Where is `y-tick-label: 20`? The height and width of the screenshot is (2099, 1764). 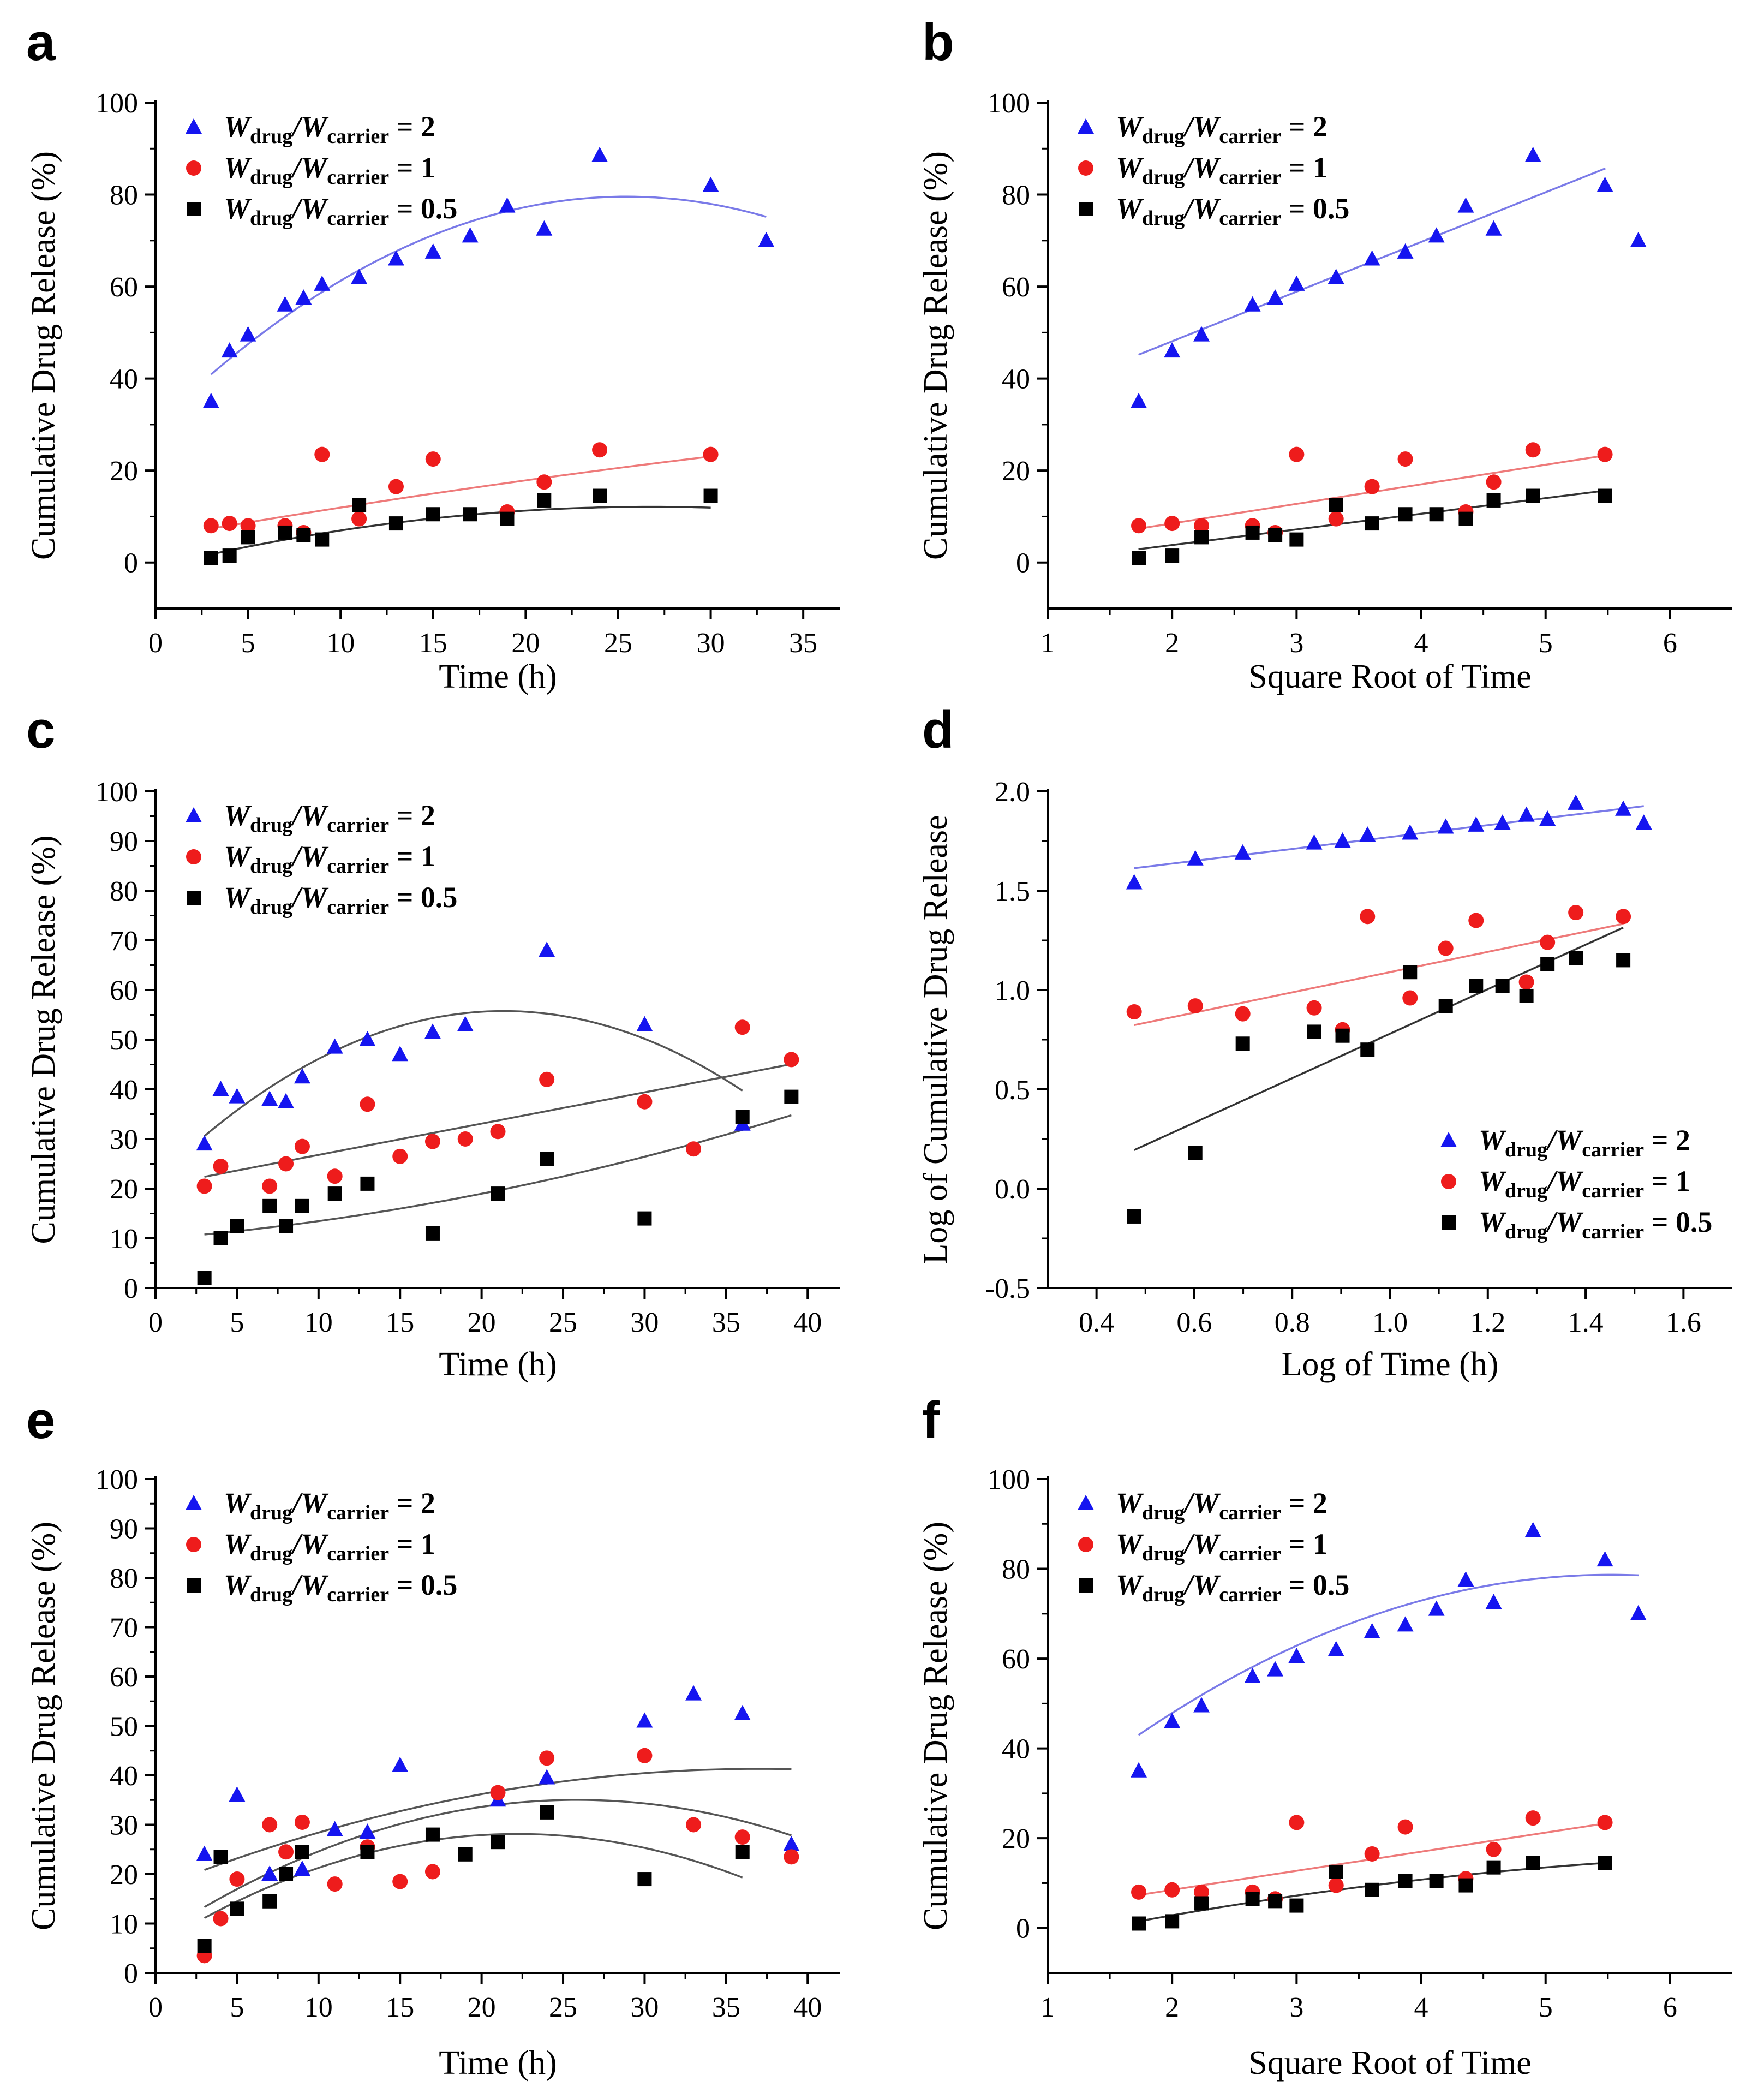 y-tick-label: 20 is located at coordinates (124, 1875).